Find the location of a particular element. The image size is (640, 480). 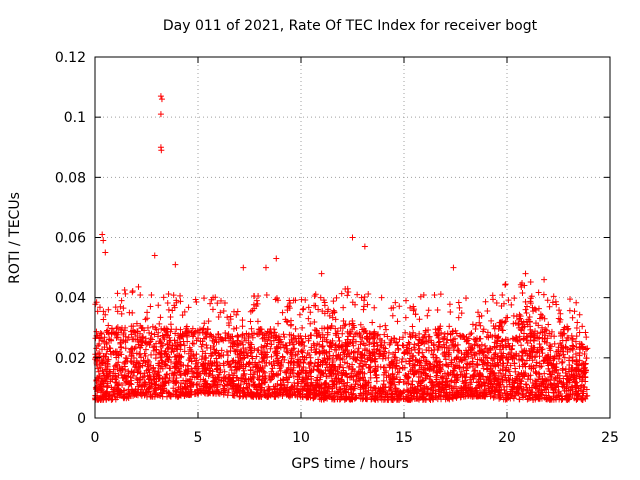

y-tick-label: 0.08 is located at coordinates (70, 178).